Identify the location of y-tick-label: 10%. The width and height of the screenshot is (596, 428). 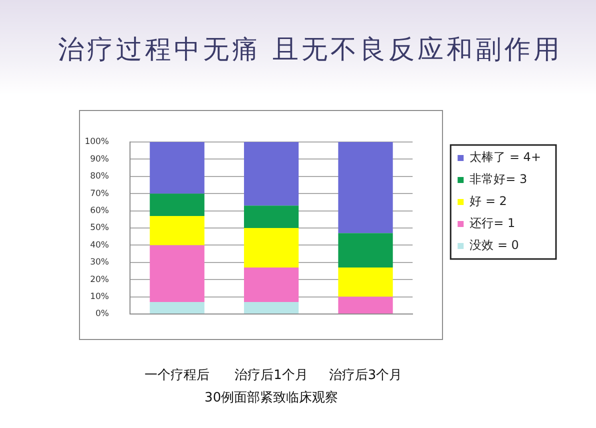
(99, 297).